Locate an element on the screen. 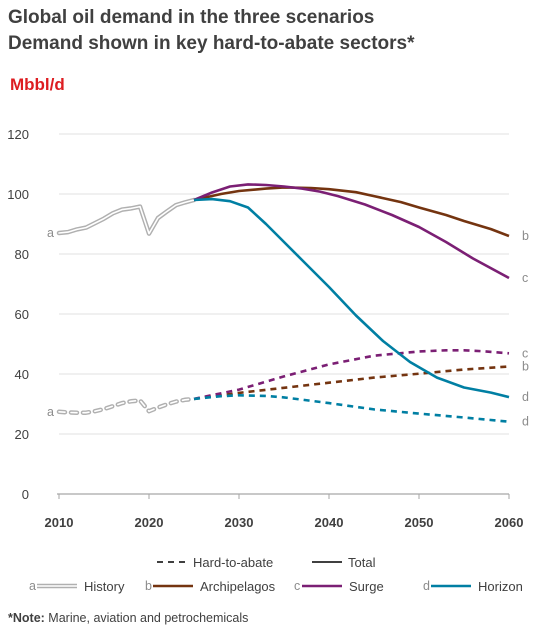 The image size is (540, 637). legend-label-surge: Surge is located at coordinates (366, 586).